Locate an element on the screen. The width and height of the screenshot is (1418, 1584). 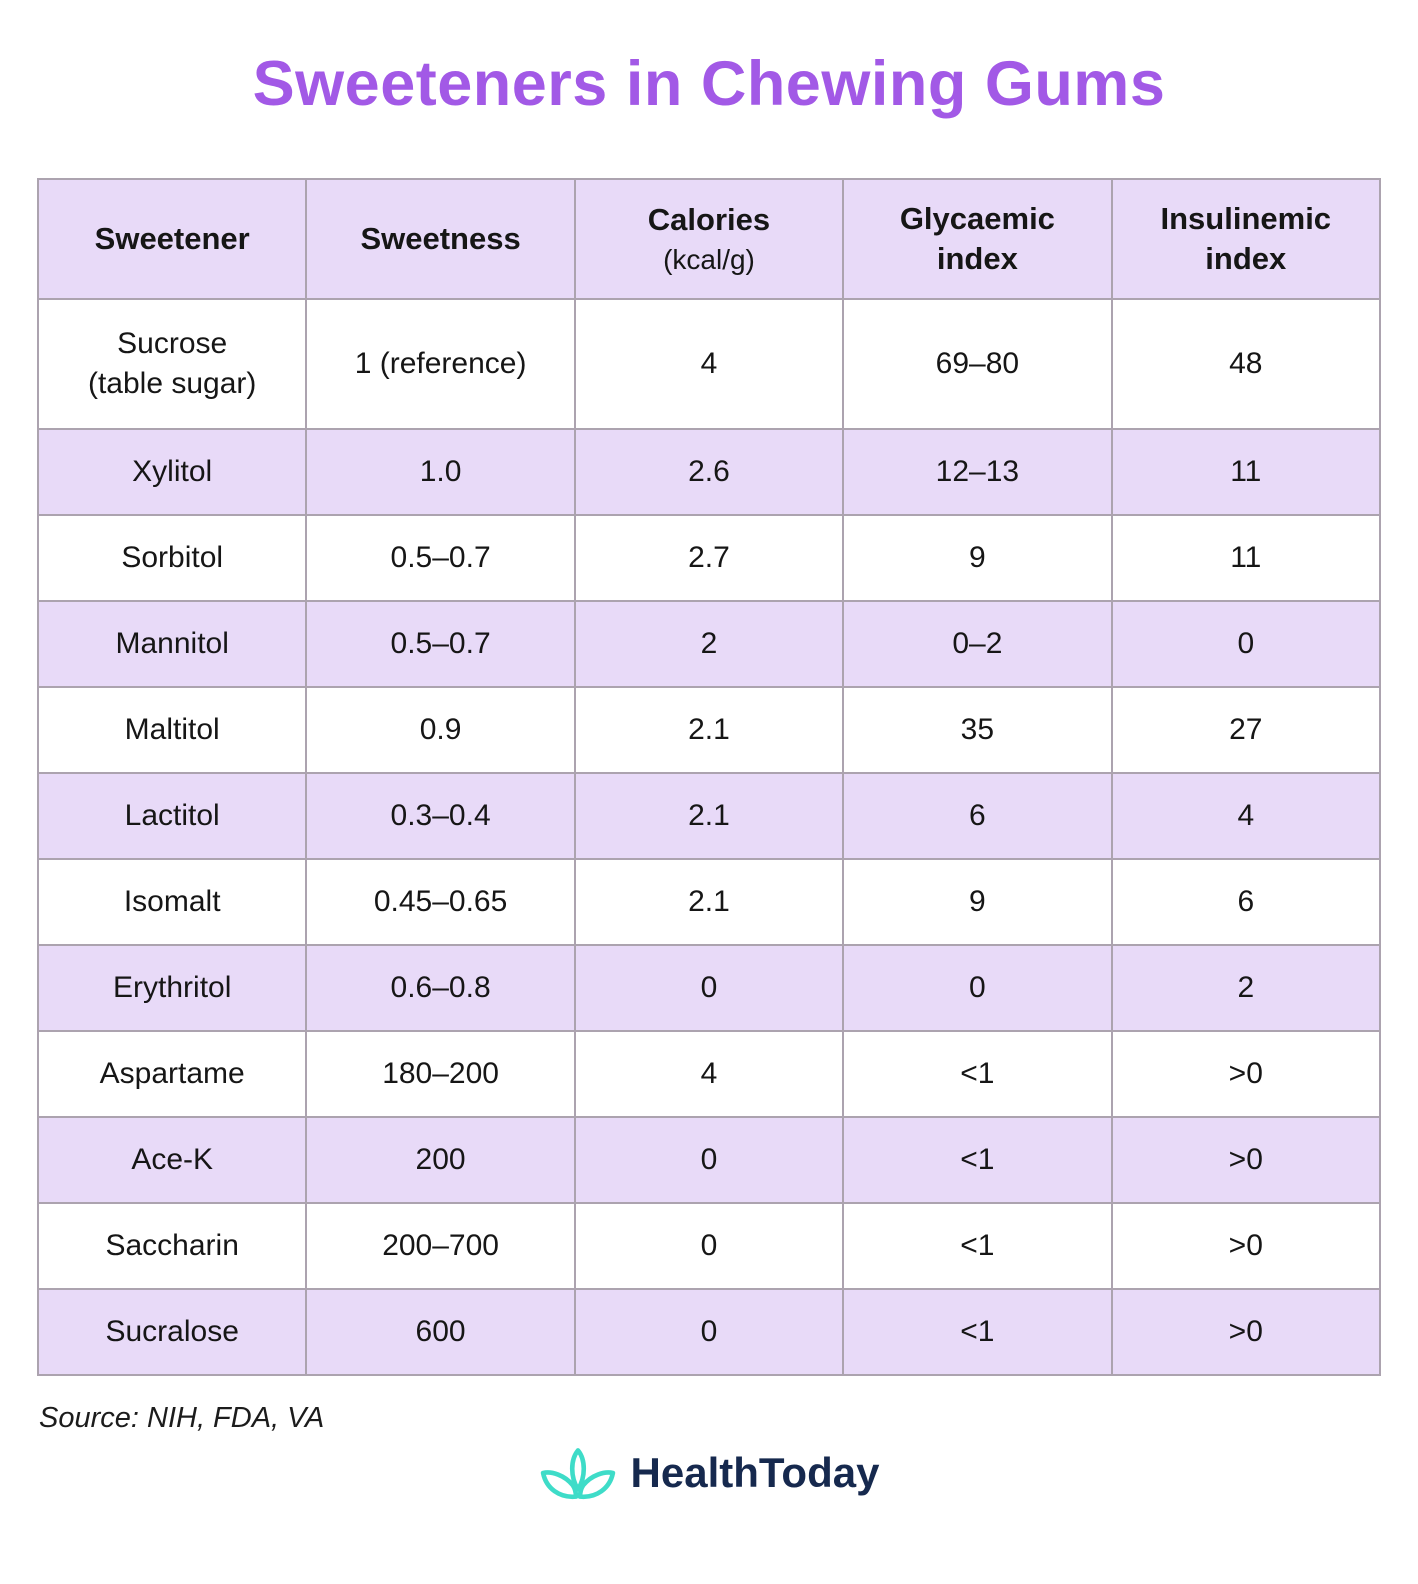
source-note: Source: NIH, FDA, VA is located at coordinates (182, 1418).